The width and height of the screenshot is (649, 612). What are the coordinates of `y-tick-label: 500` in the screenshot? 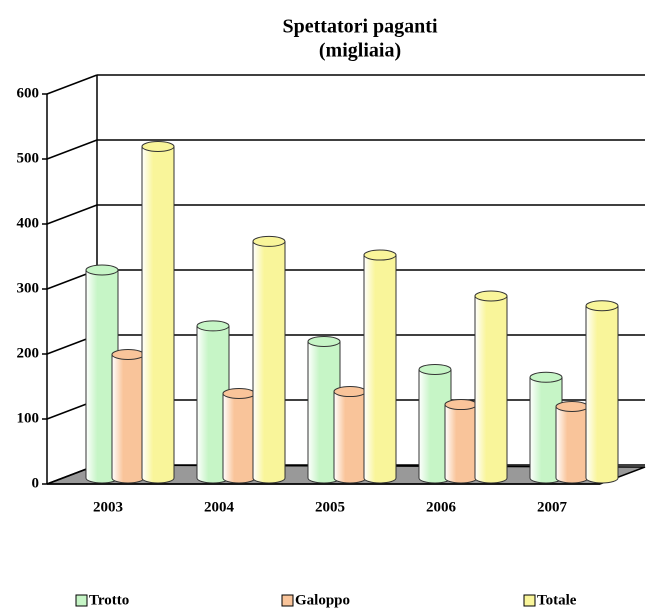 It's located at (28, 158).